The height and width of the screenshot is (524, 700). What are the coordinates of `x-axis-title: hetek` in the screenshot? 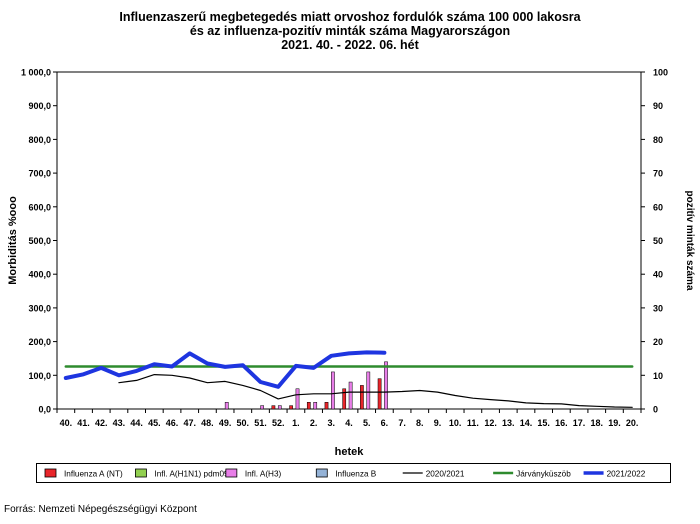 It's located at (350, 452).